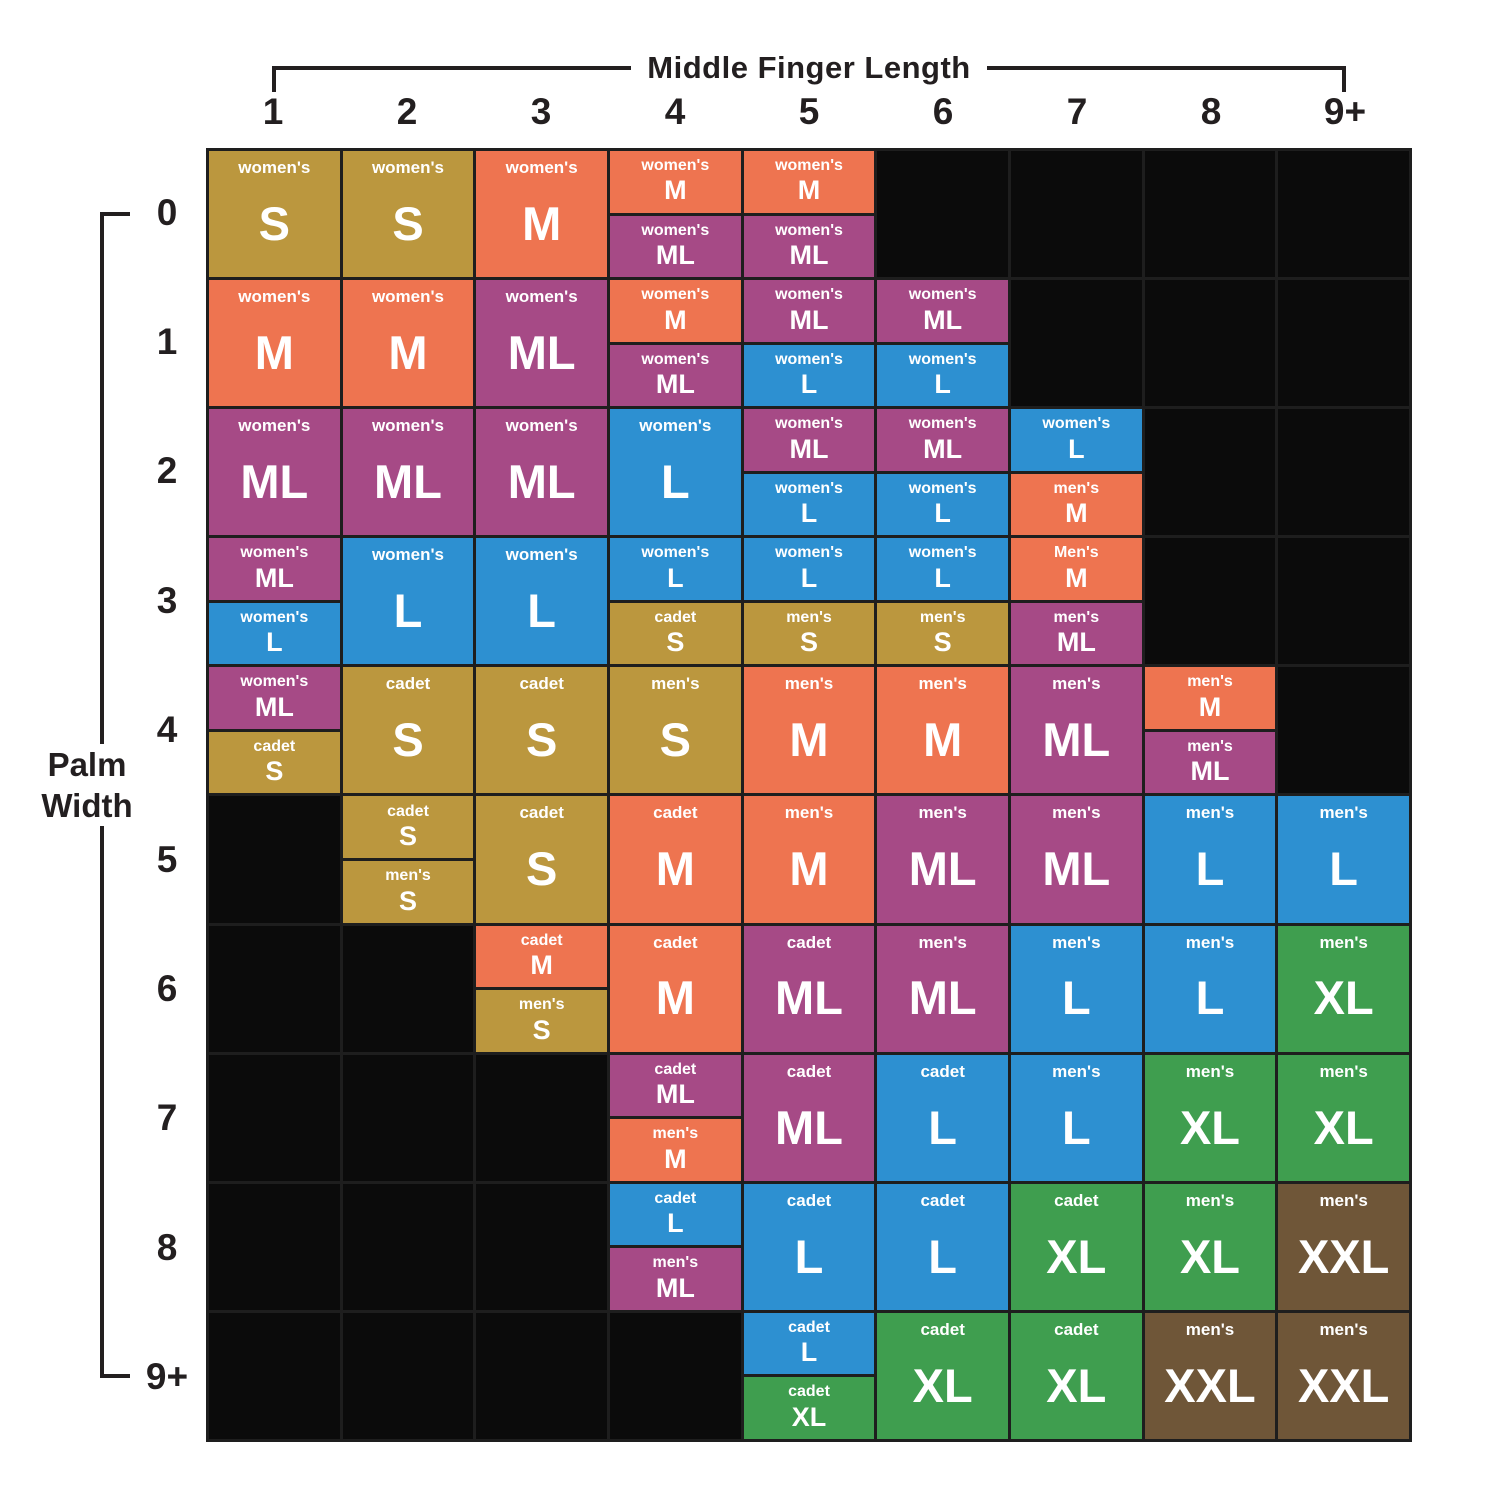 The height and width of the screenshot is (1500, 1500). I want to click on size-cell: women's L, so click(541, 601).